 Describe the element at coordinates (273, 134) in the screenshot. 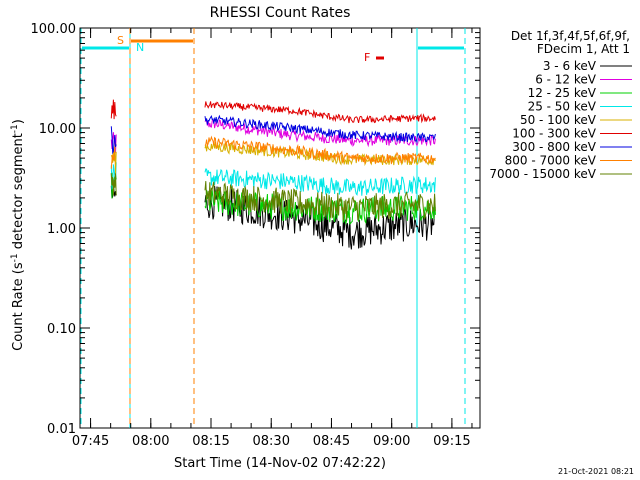

I see `series-300-800-kev-line` at that location.